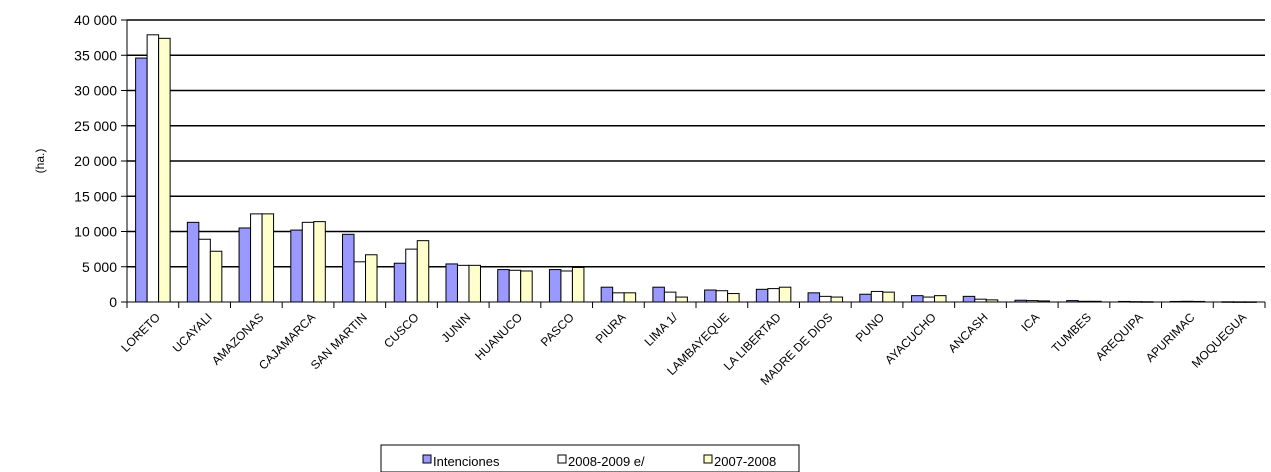 Image resolution: width=1271 pixels, height=472 pixels. Describe the element at coordinates (1170, 337) in the screenshot. I see `x-tick-label: APURIMAC` at that location.